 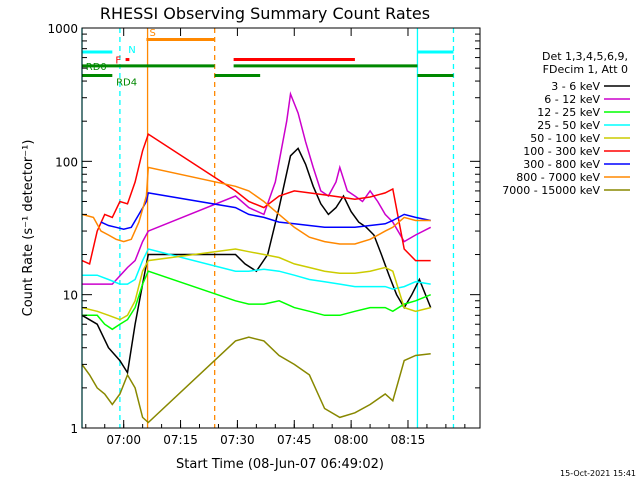 What do you see at coordinates (558, 177) in the screenshot?
I see `legend-label-7: 800 - 7000 keV` at bounding box center [558, 177].